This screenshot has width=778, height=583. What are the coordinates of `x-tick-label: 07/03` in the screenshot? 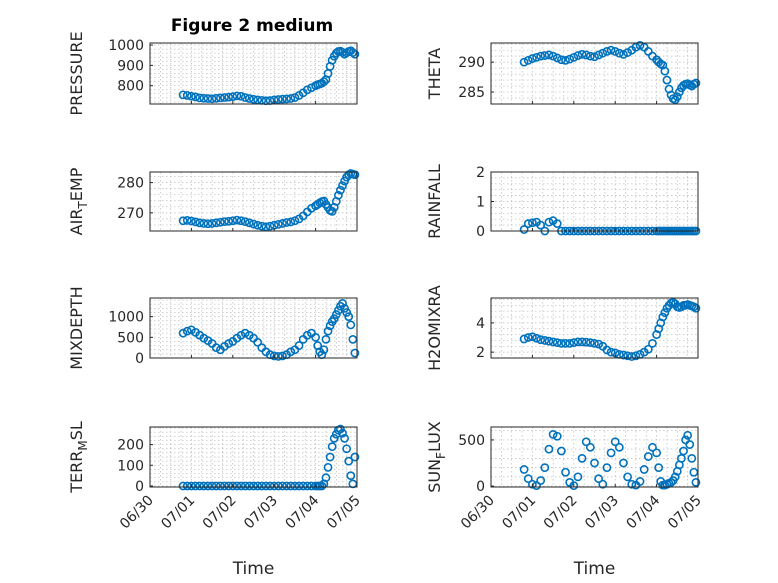 It's located at (261, 513).